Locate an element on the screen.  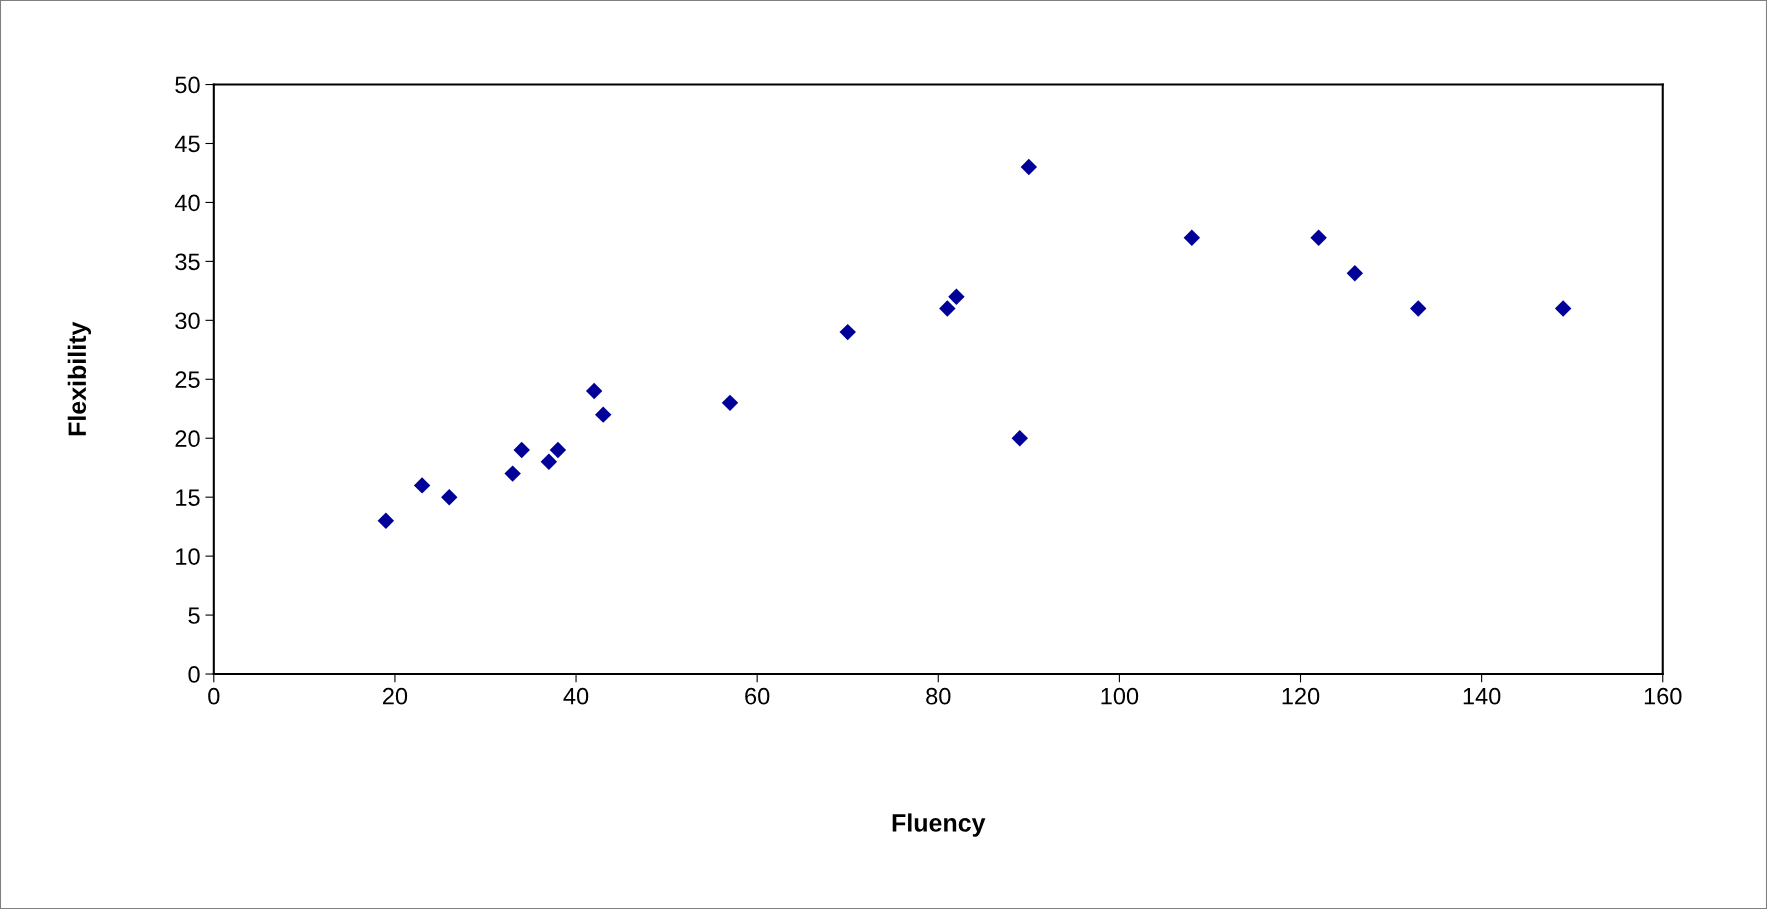
y-tick-label: 20 is located at coordinates (187, 439).